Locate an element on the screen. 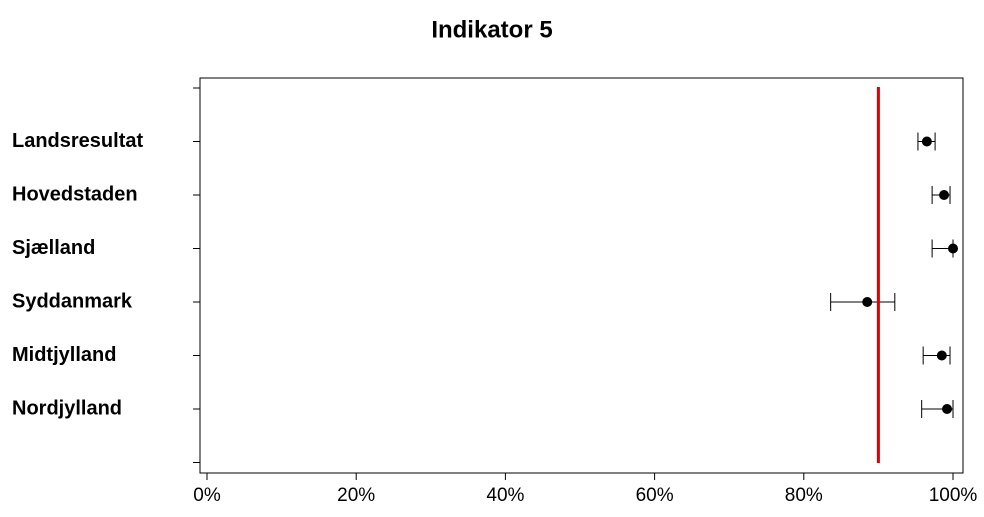 The image size is (984, 517). x-tick-label: 40% is located at coordinates (505, 495).